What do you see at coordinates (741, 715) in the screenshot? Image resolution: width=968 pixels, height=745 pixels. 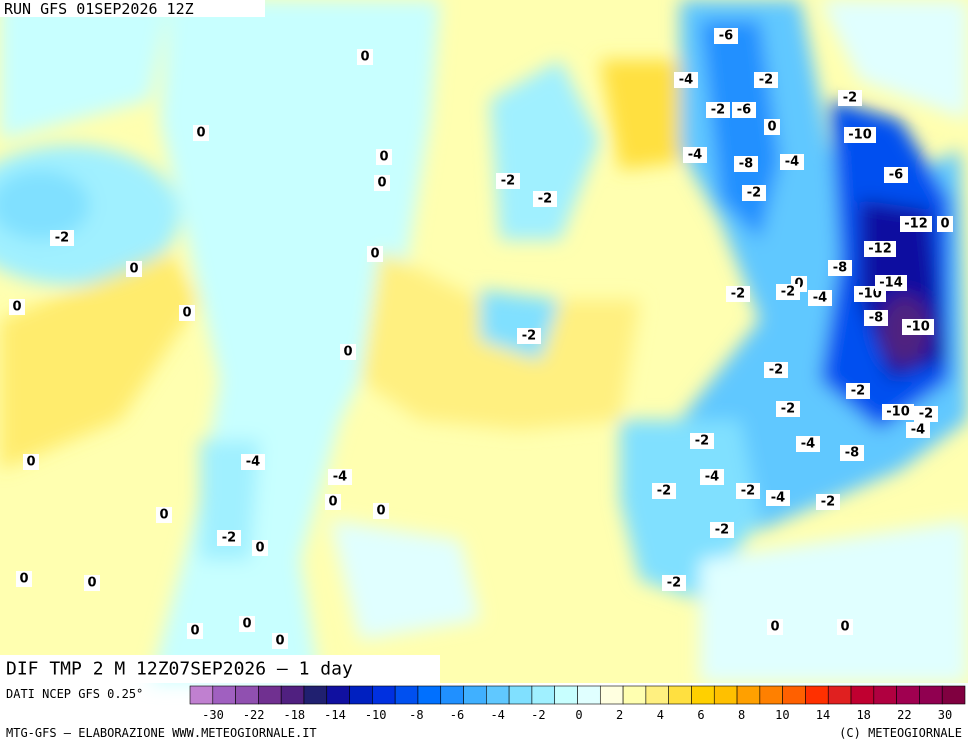 I see `legend-tick: 8` at bounding box center [741, 715].